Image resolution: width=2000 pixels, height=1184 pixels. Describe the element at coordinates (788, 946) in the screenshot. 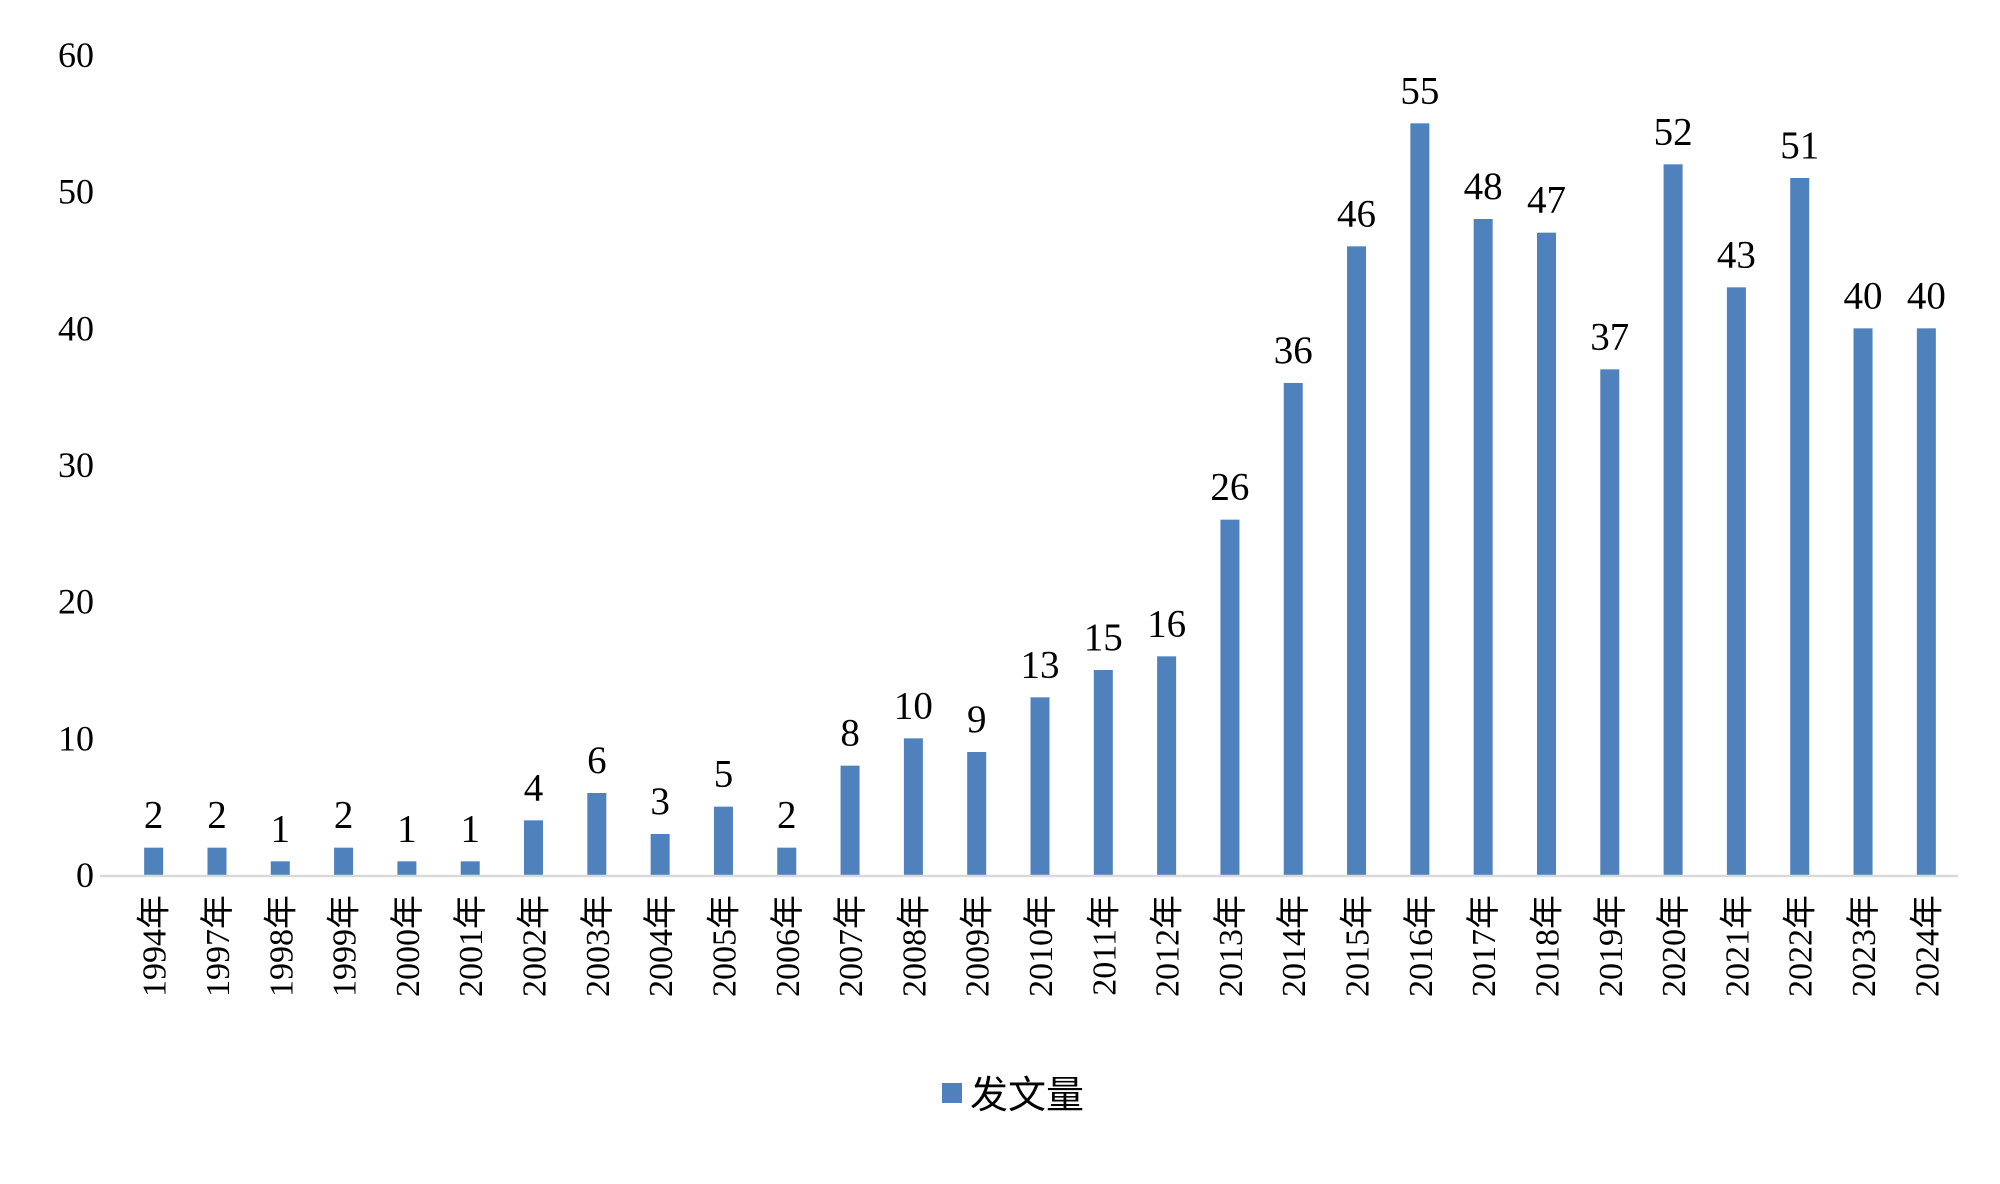

I see `x-tick-label: 2006年` at that location.